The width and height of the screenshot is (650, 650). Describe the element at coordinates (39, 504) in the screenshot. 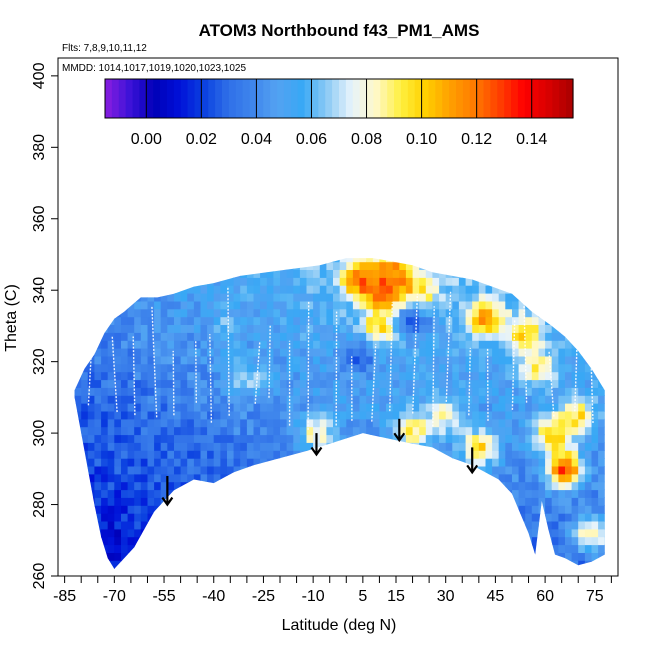

I see `y-tick-label: 280` at that location.